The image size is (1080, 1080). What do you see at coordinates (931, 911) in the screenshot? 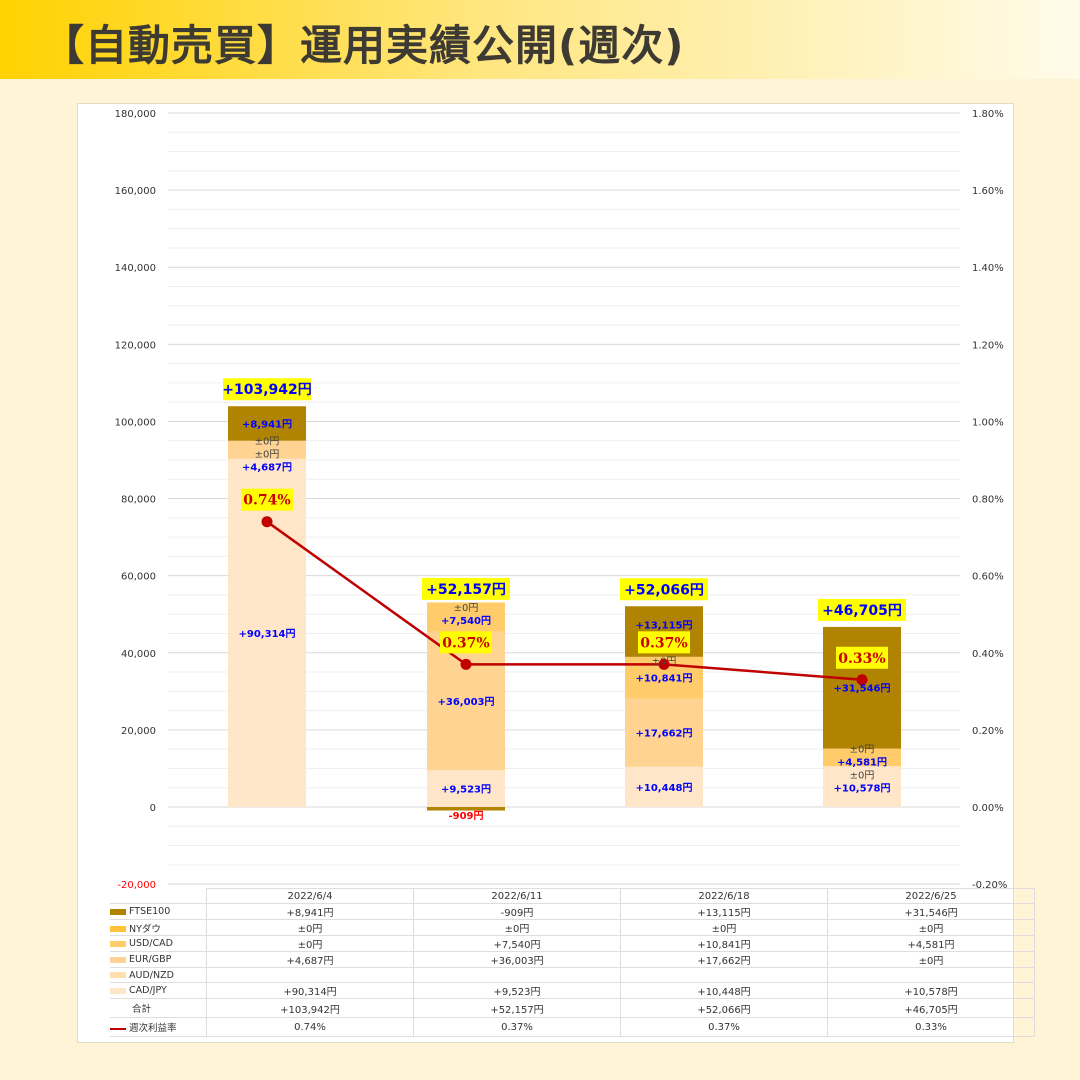
I see `table-cell: +31,546円` at bounding box center [931, 911].